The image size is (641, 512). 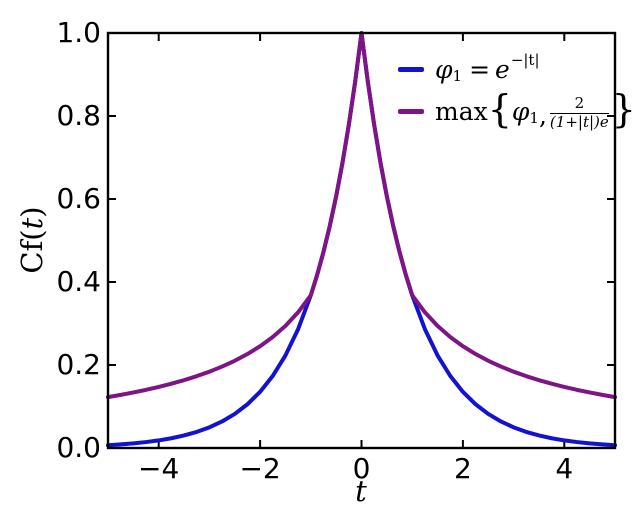 I want to click on legend-item-phi1: φ 1 = e −|t|, so click(x=517, y=69).